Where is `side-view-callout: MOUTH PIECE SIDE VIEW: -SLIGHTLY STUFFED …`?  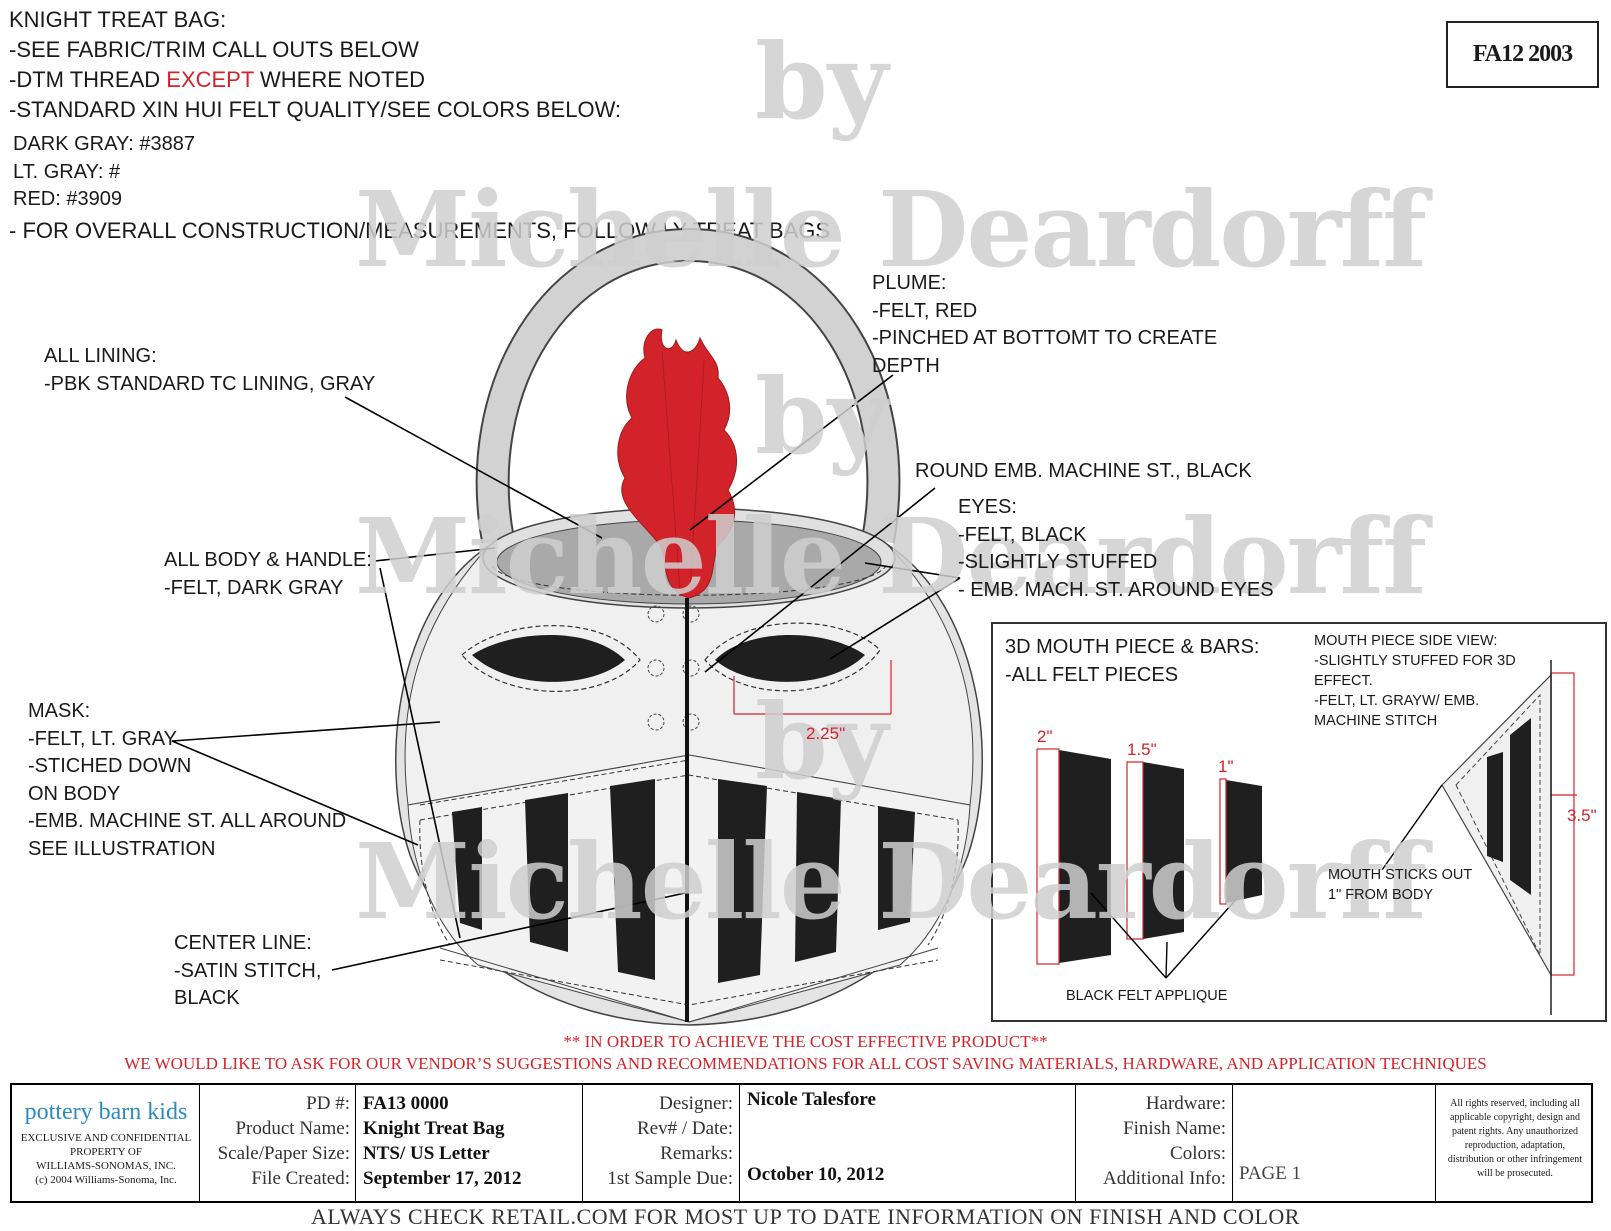 side-view-callout: MOUTH PIECE SIDE VIEW: -SLIGHTLY STUFFED … is located at coordinates (1415, 681).